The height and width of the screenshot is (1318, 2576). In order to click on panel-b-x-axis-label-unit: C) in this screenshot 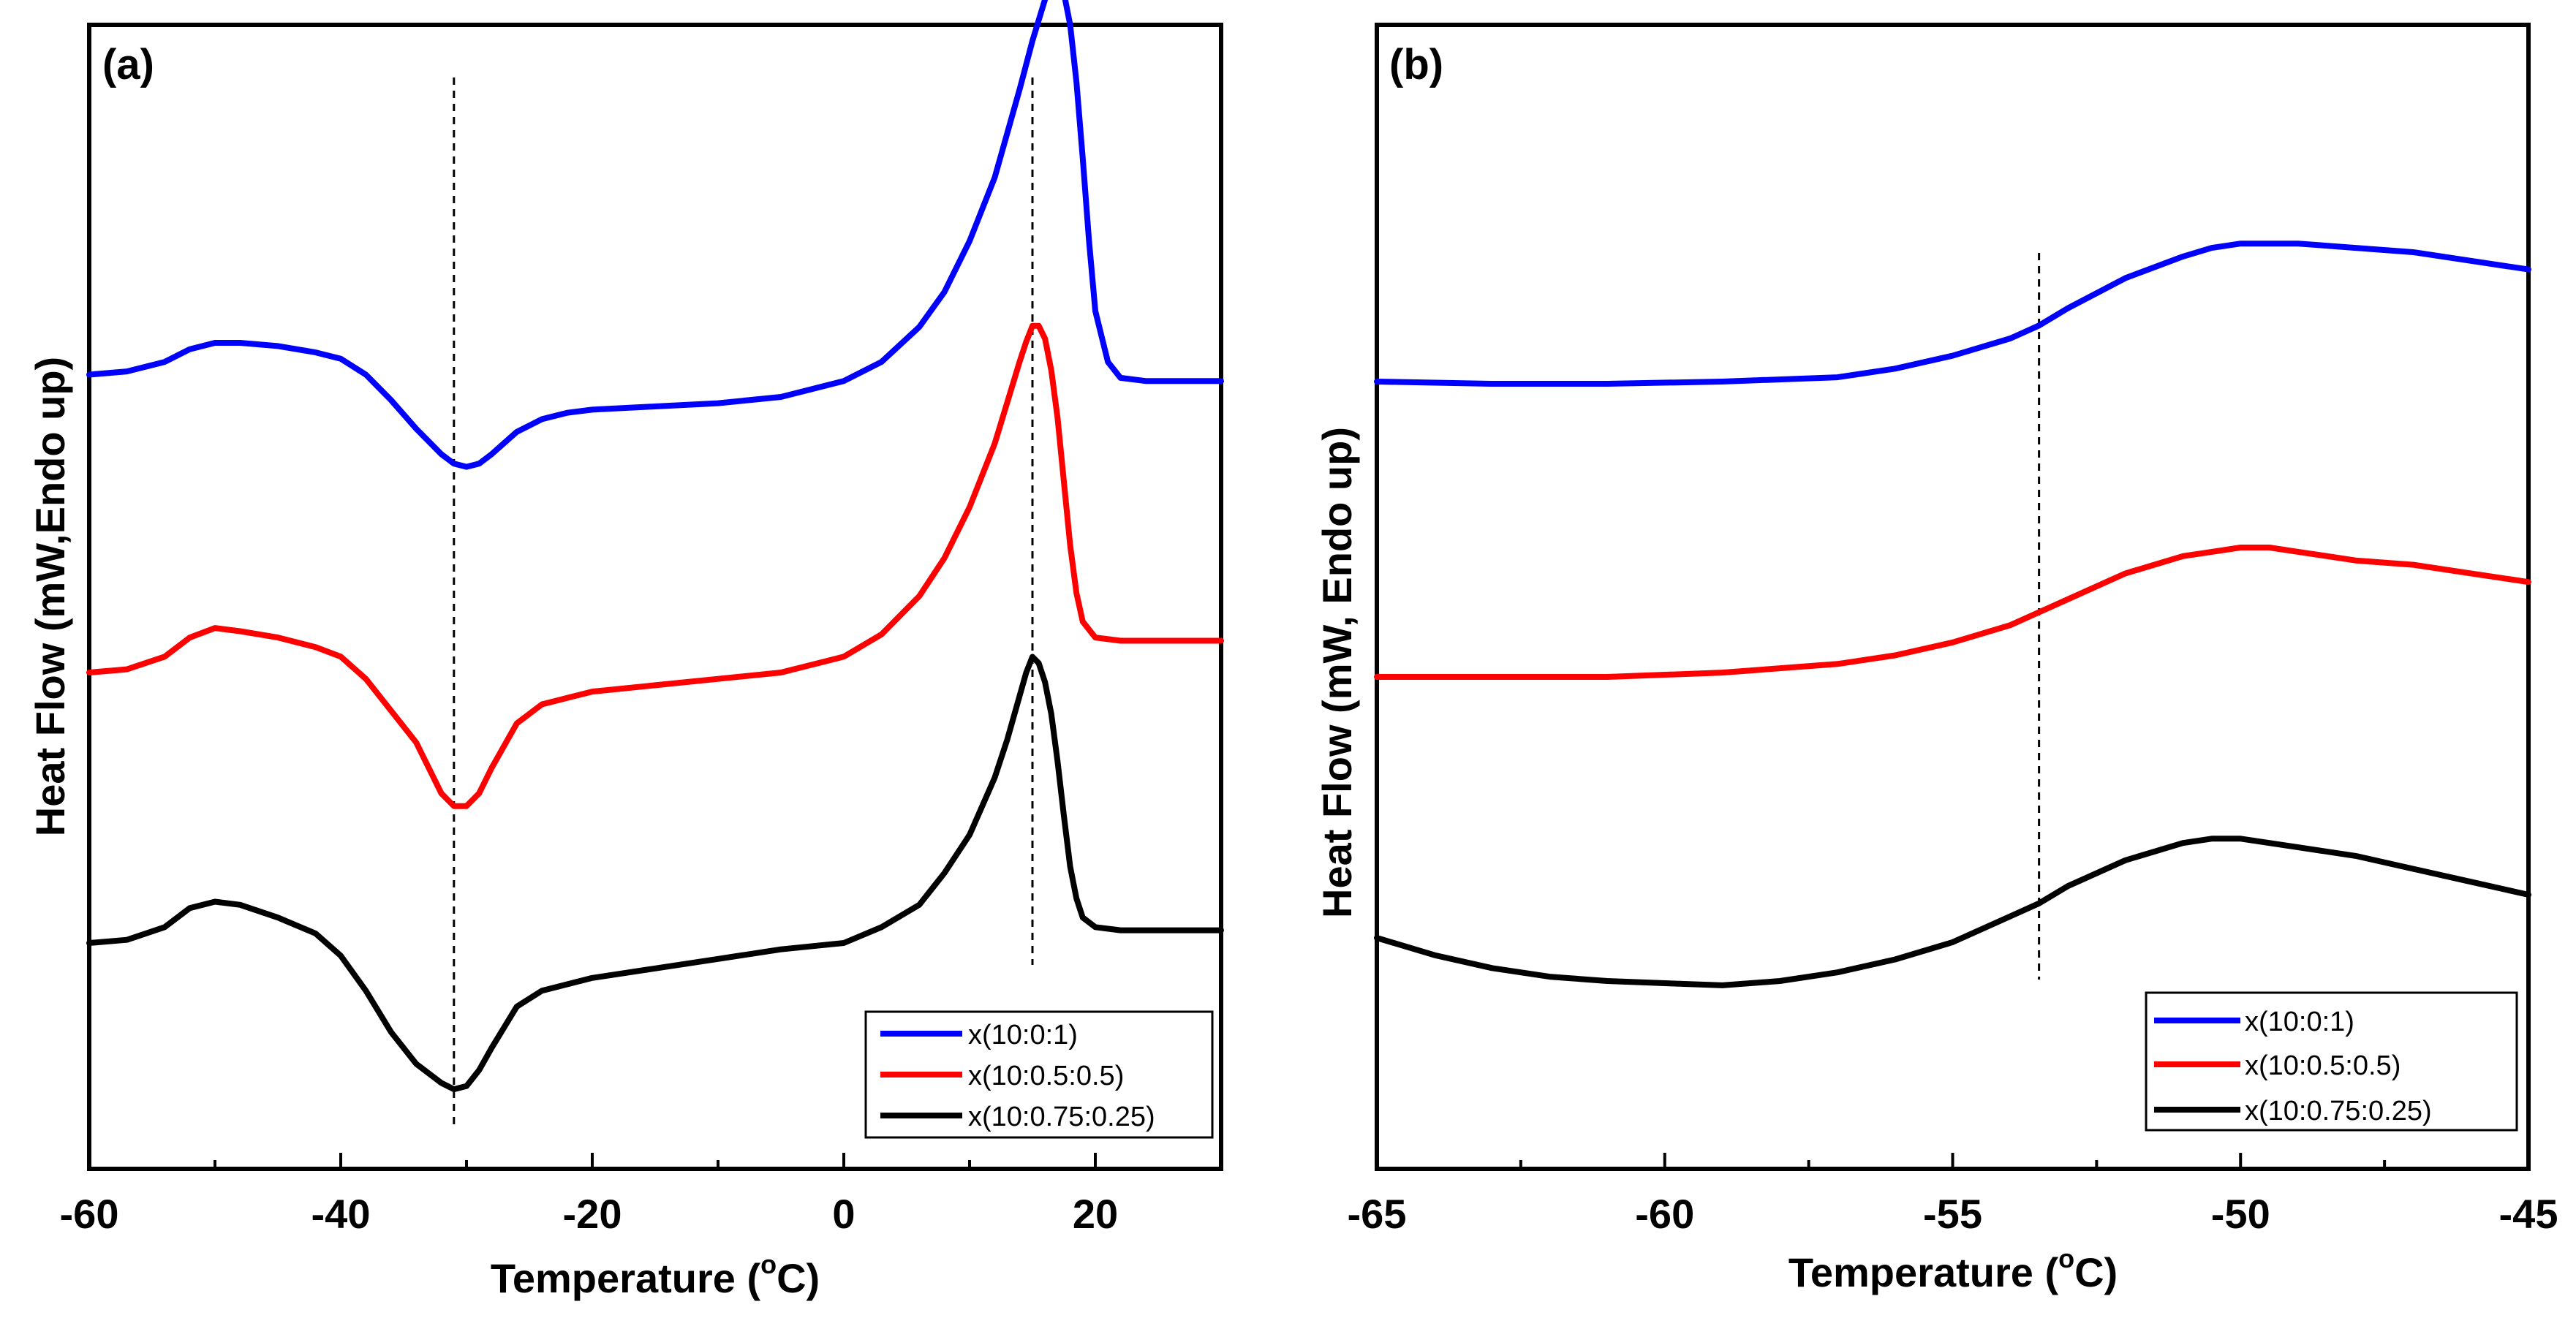, I will do `click(2096, 1272)`.